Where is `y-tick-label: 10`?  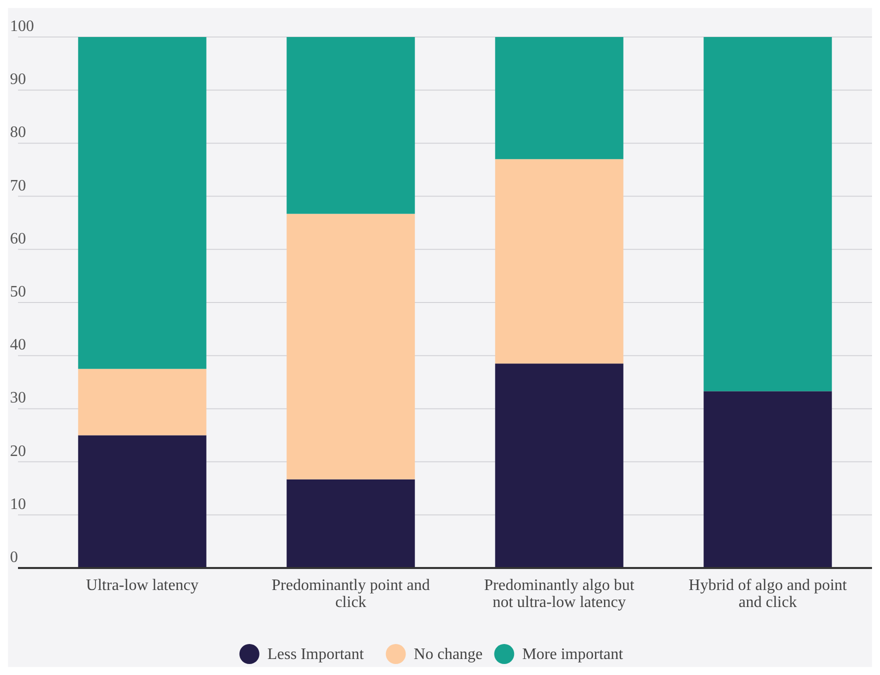 y-tick-label: 10 is located at coordinates (18, 504).